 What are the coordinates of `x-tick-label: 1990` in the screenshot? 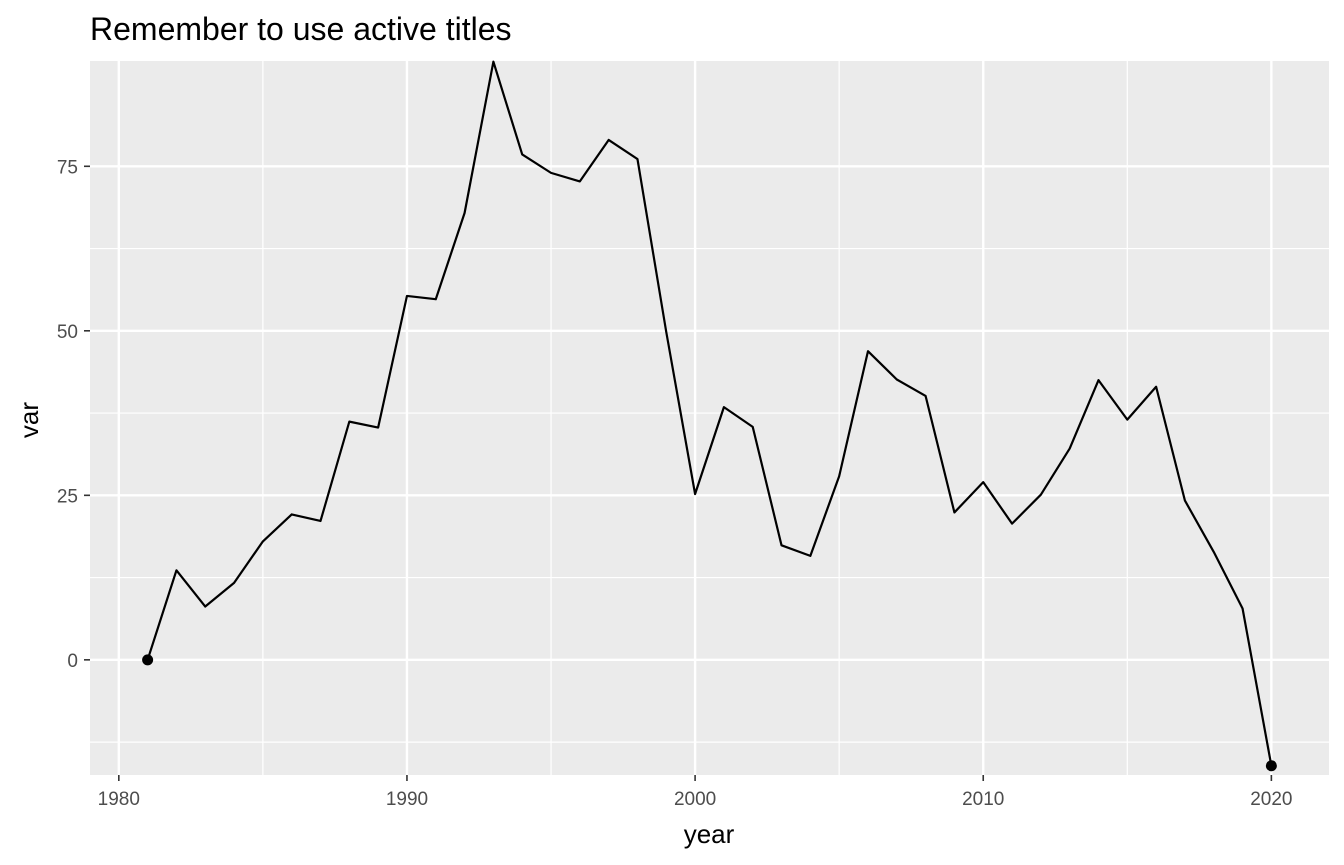 It's located at (407, 799).